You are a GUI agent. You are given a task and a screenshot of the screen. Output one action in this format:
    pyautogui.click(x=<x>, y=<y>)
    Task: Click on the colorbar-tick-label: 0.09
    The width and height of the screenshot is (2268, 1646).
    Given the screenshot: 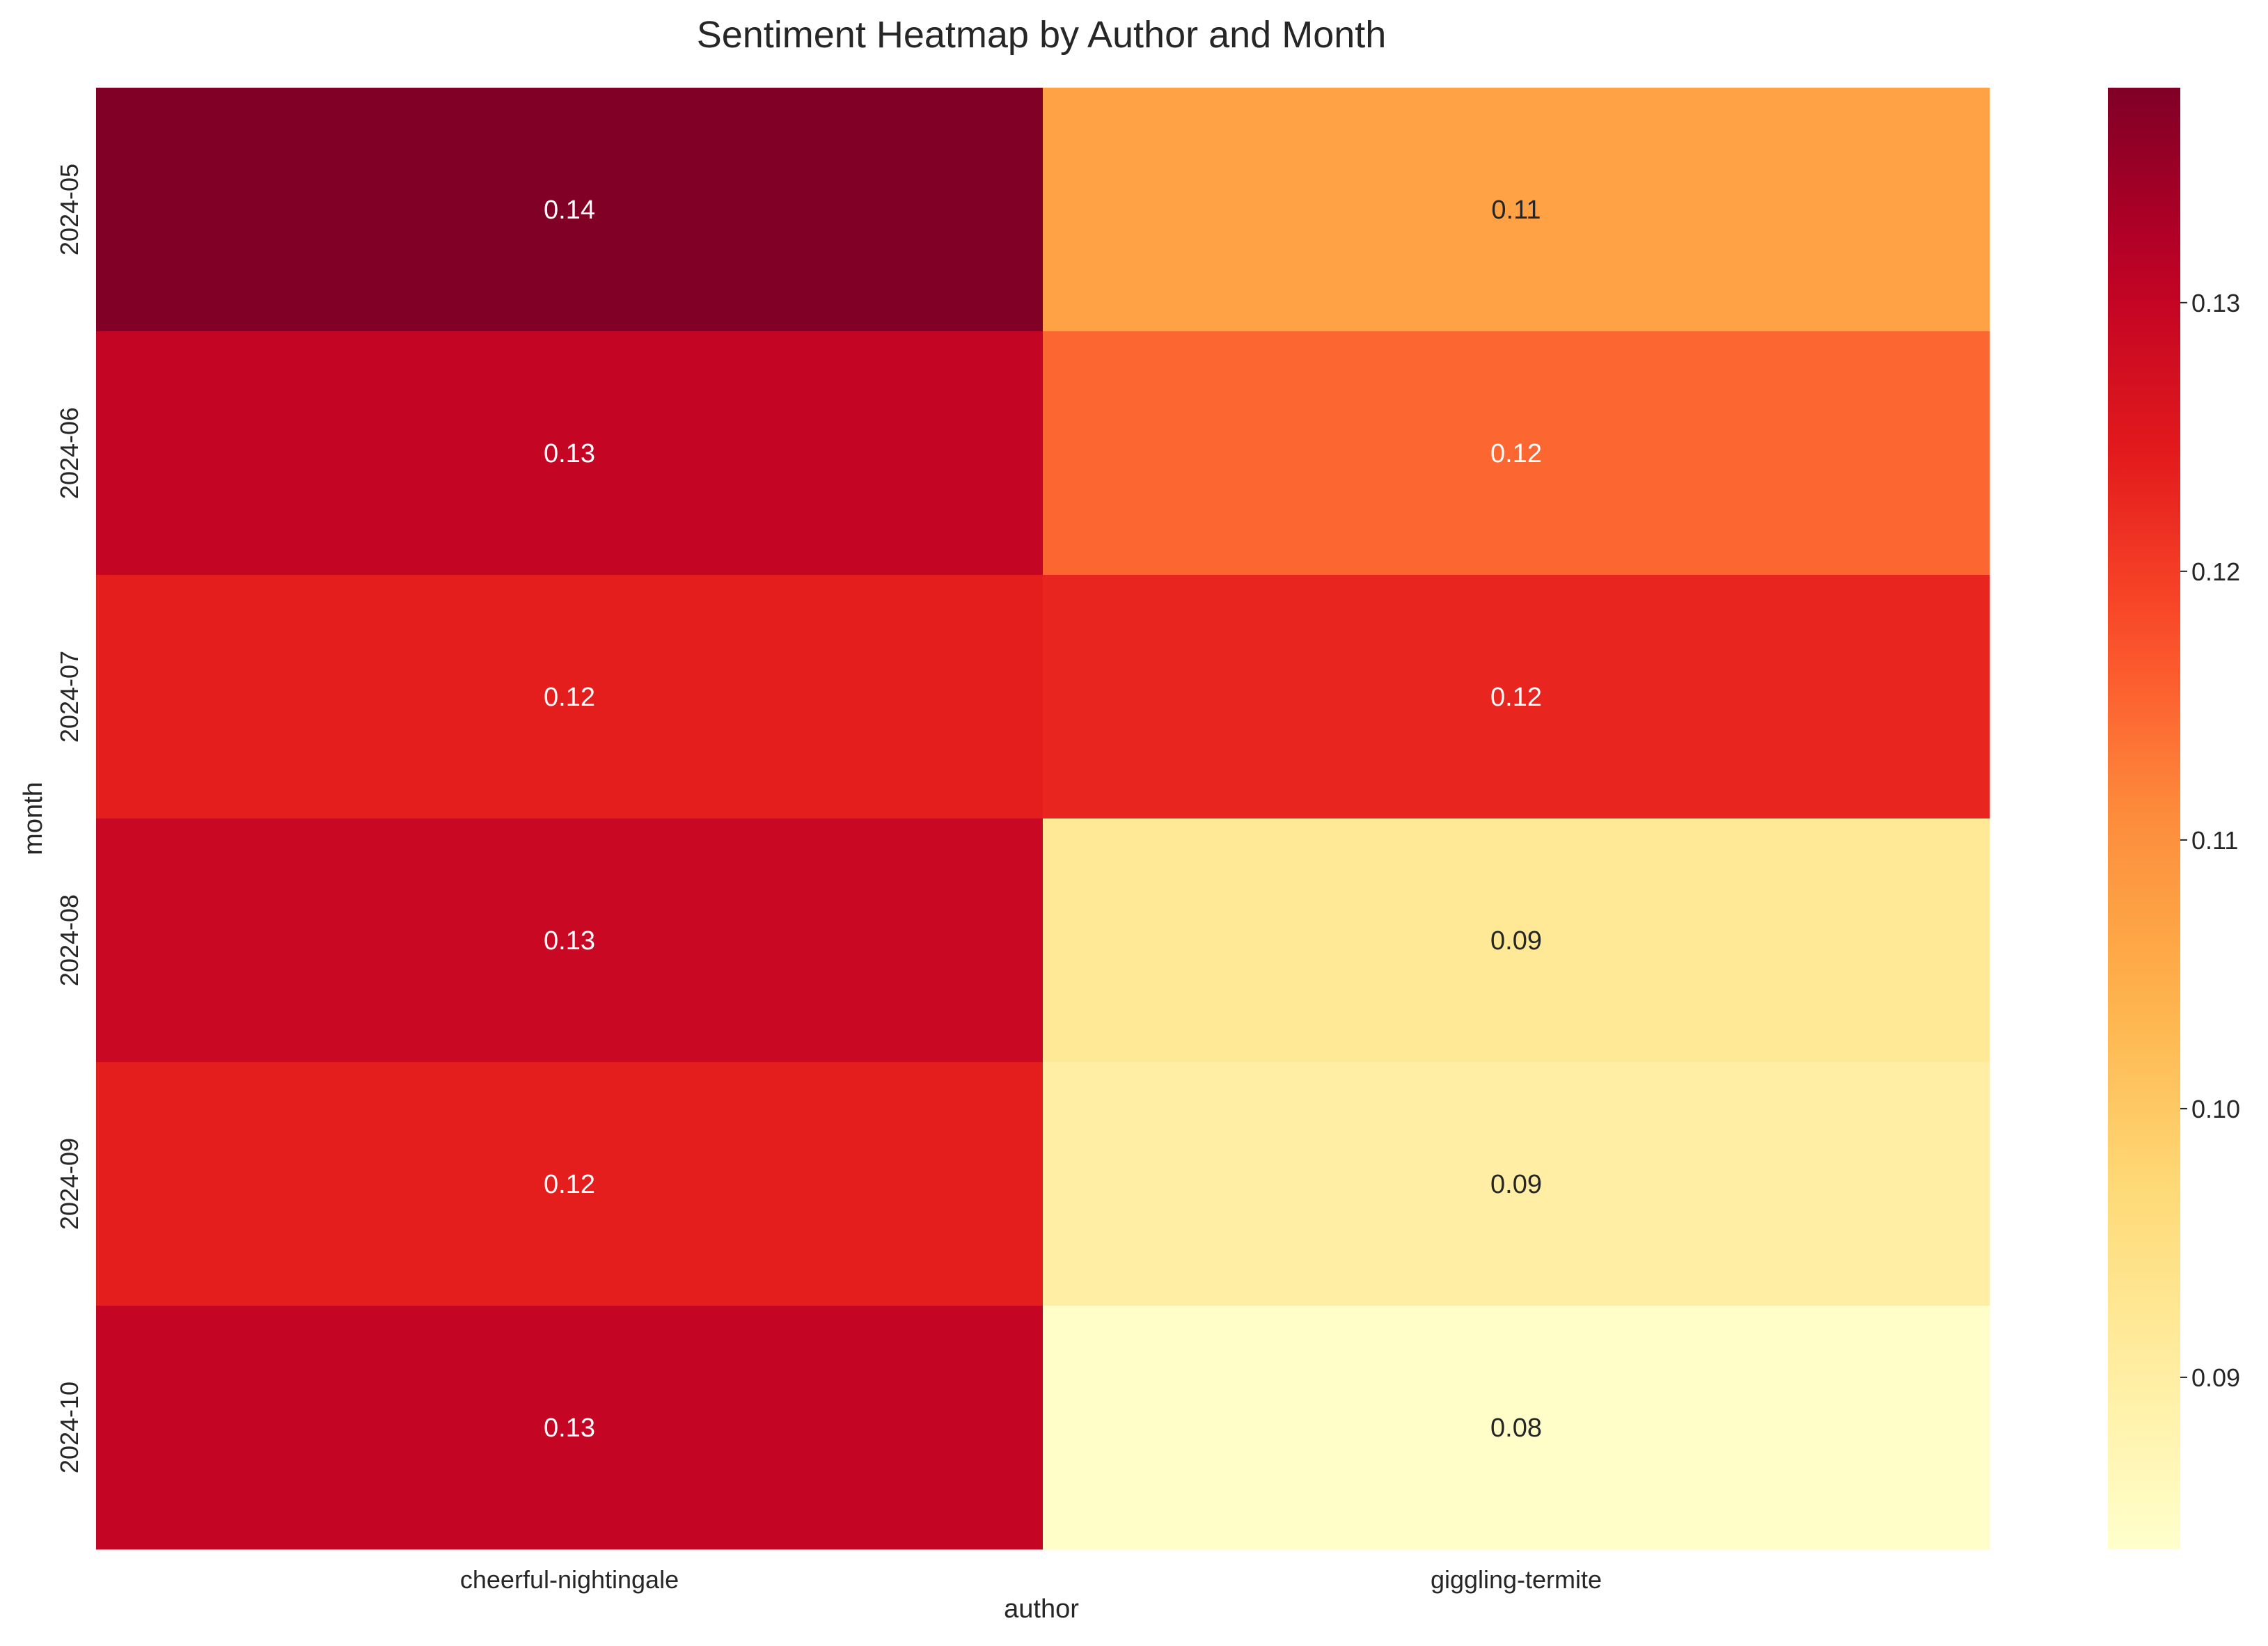 What is the action you would take?
    pyautogui.click(x=2215, y=1377)
    